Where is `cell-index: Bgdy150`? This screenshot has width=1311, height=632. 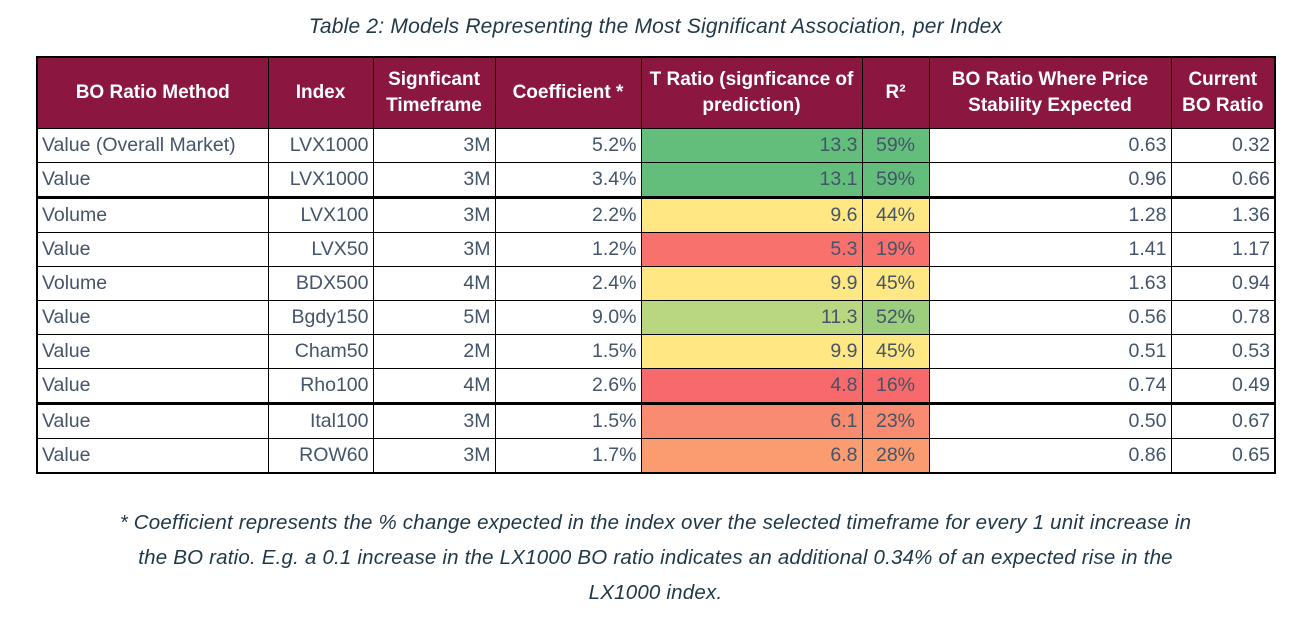
cell-index: Bgdy150 is located at coordinates (320, 317).